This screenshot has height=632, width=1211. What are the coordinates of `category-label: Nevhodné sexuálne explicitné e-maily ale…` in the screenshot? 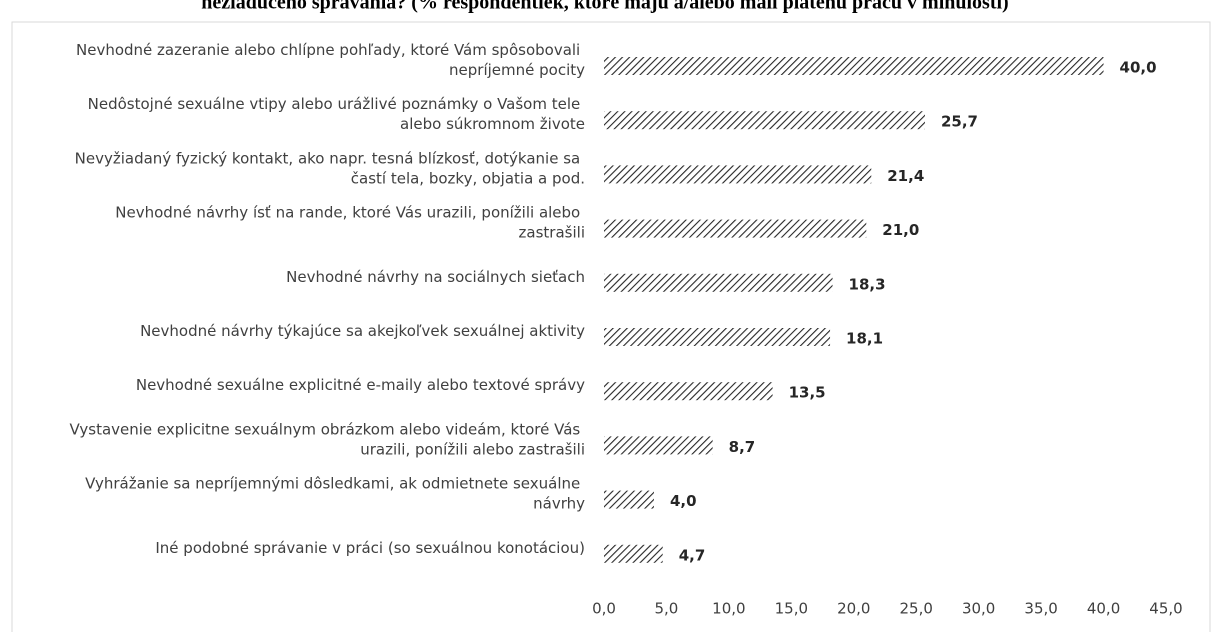 It's located at (360, 385).